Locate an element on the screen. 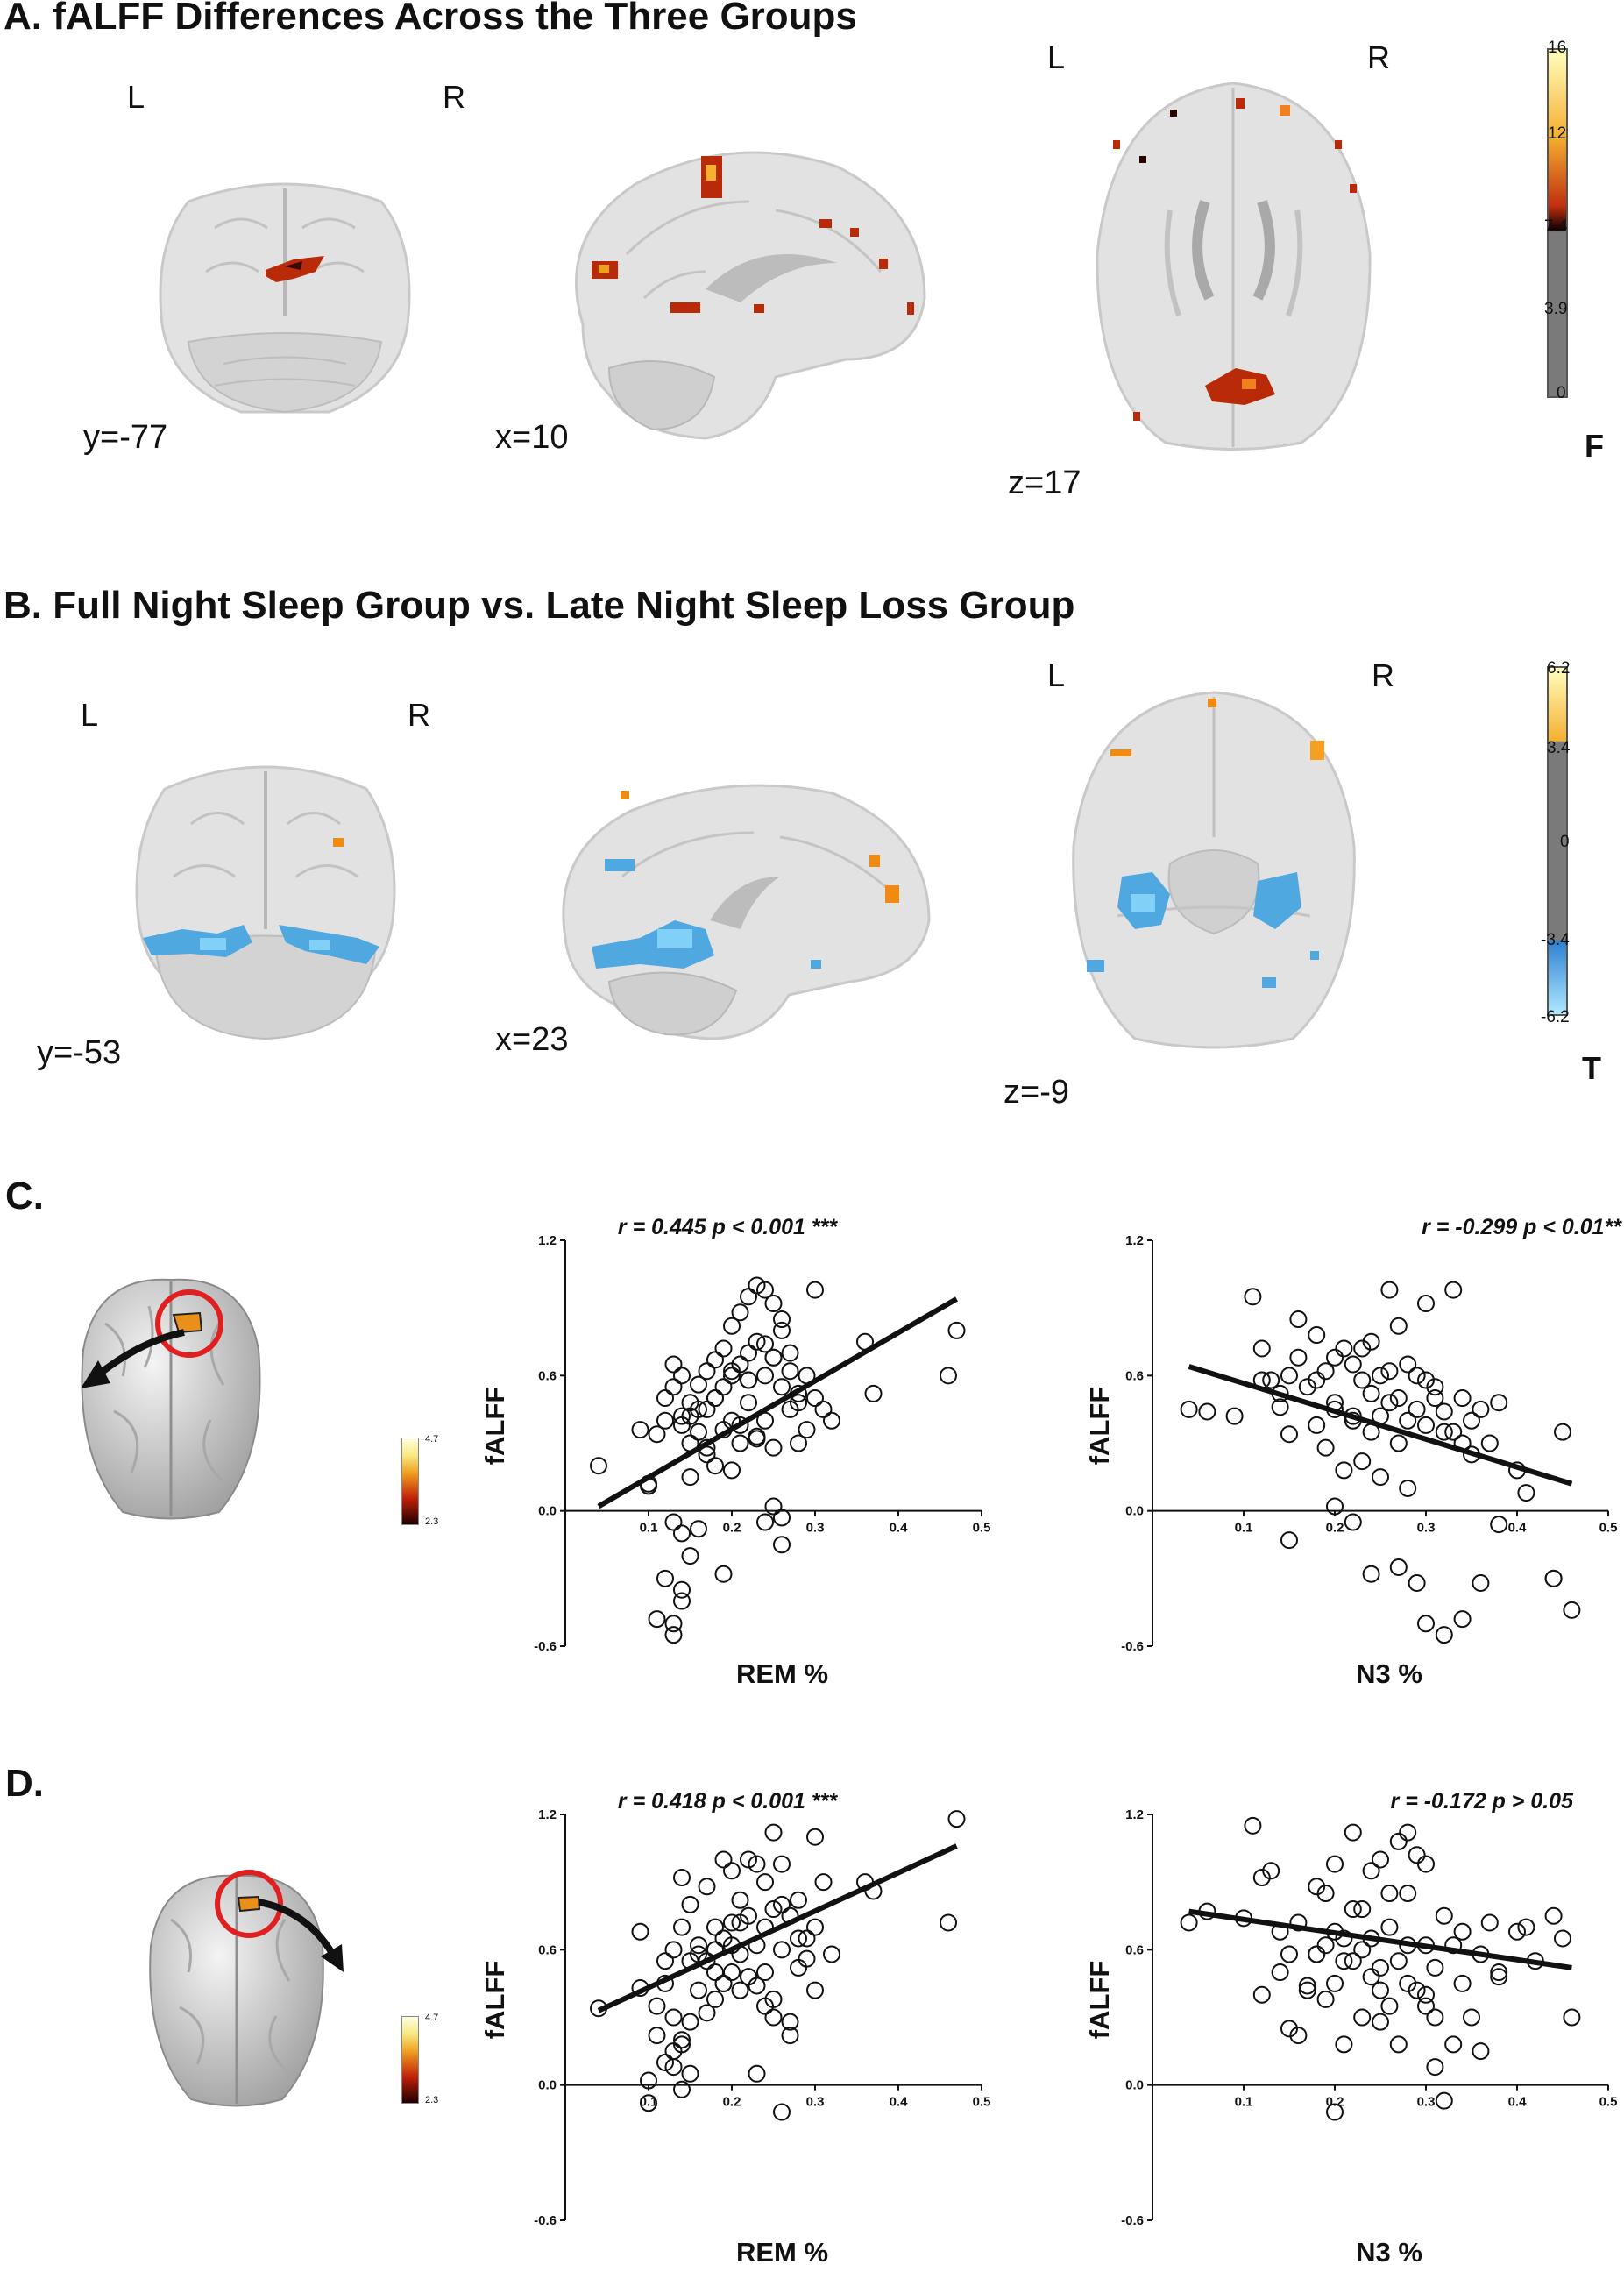 The image size is (1624, 2279). arrow-icon is located at coordinates (301, 1935).